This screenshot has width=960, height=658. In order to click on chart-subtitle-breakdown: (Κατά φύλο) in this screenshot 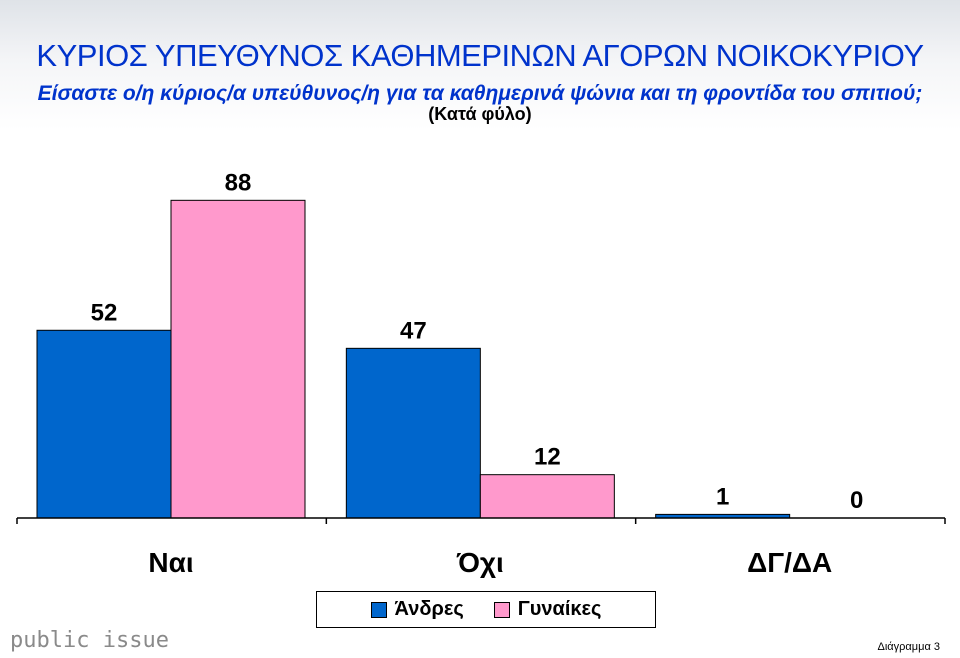, I will do `click(480, 114)`.